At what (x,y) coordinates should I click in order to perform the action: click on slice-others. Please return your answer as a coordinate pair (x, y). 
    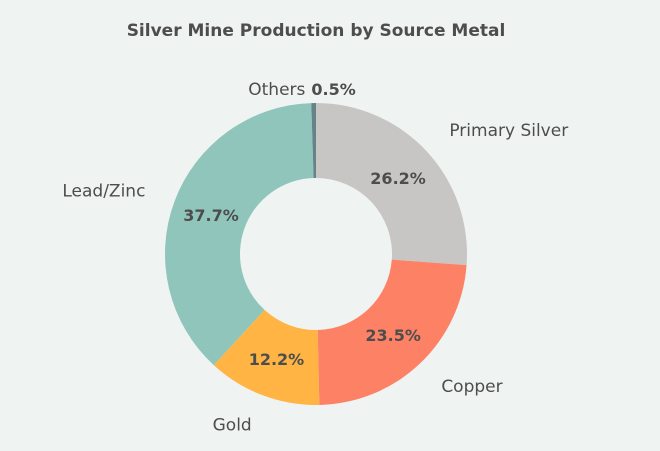
    Looking at the image, I should click on (313, 141).